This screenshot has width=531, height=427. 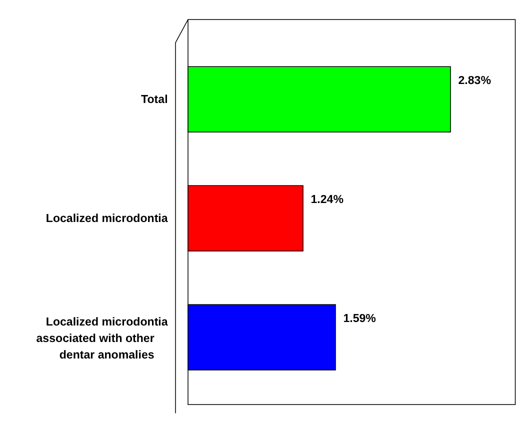 I want to click on y-tick-label: Total, so click(x=154, y=100).